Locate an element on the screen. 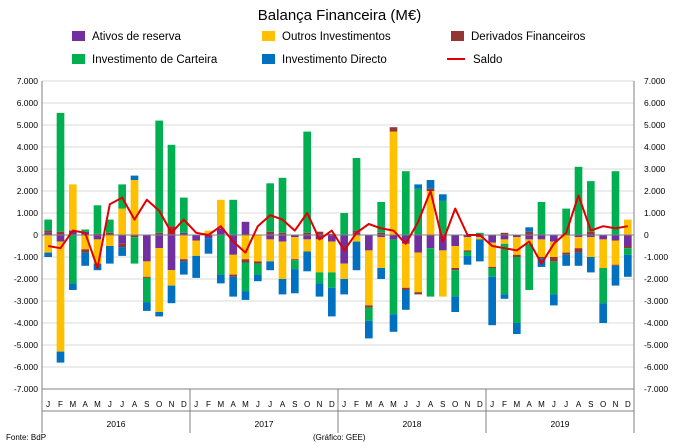  legend-label-portfolio: Investimento de Carteira is located at coordinates (155, 60).